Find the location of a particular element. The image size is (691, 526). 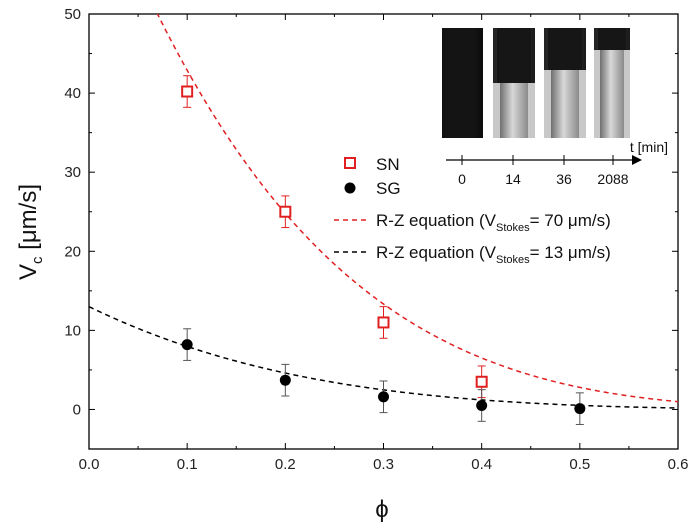

y-axis-label-main: V is located at coordinates (28, 272).